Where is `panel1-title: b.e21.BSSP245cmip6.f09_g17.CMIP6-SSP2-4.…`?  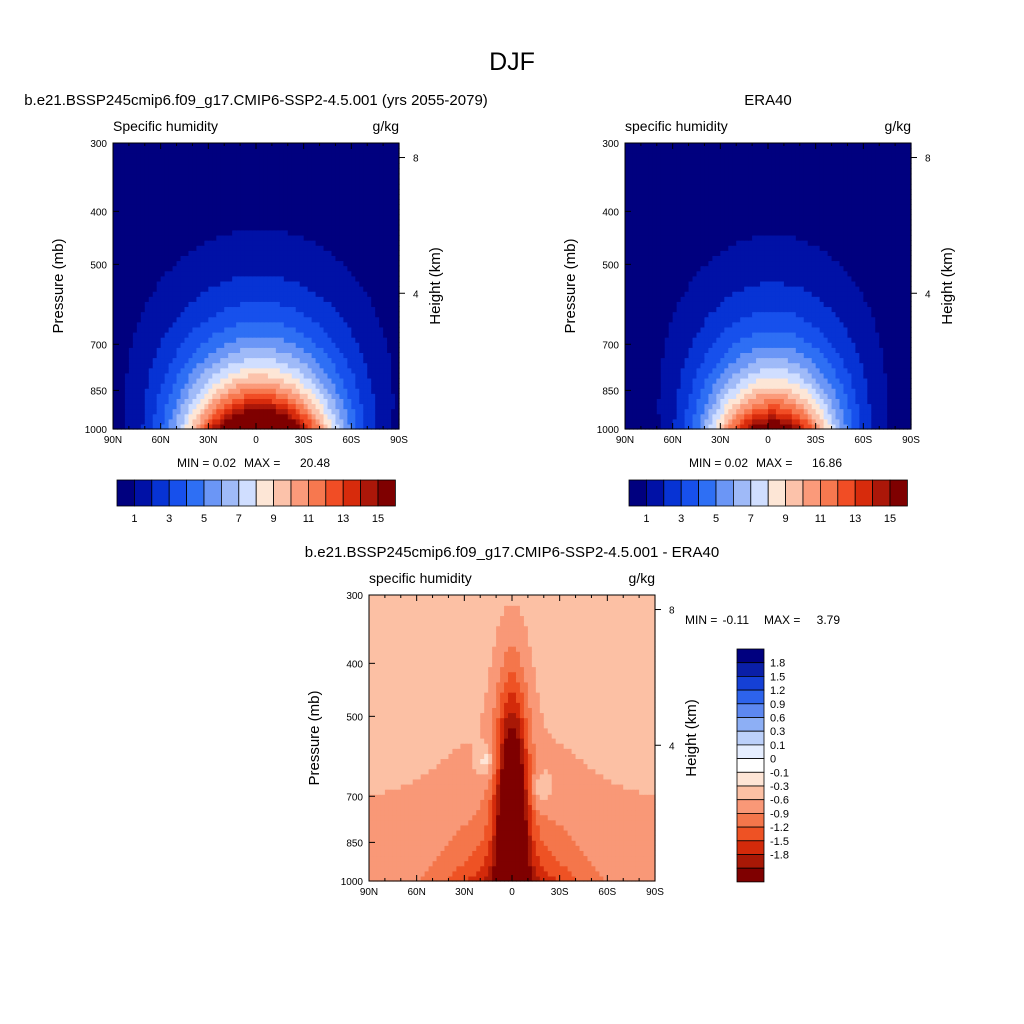
panel1-title: b.e21.BSSP245cmip6.f09_g17.CMIP6-SSP2-4.… is located at coordinates (256, 100).